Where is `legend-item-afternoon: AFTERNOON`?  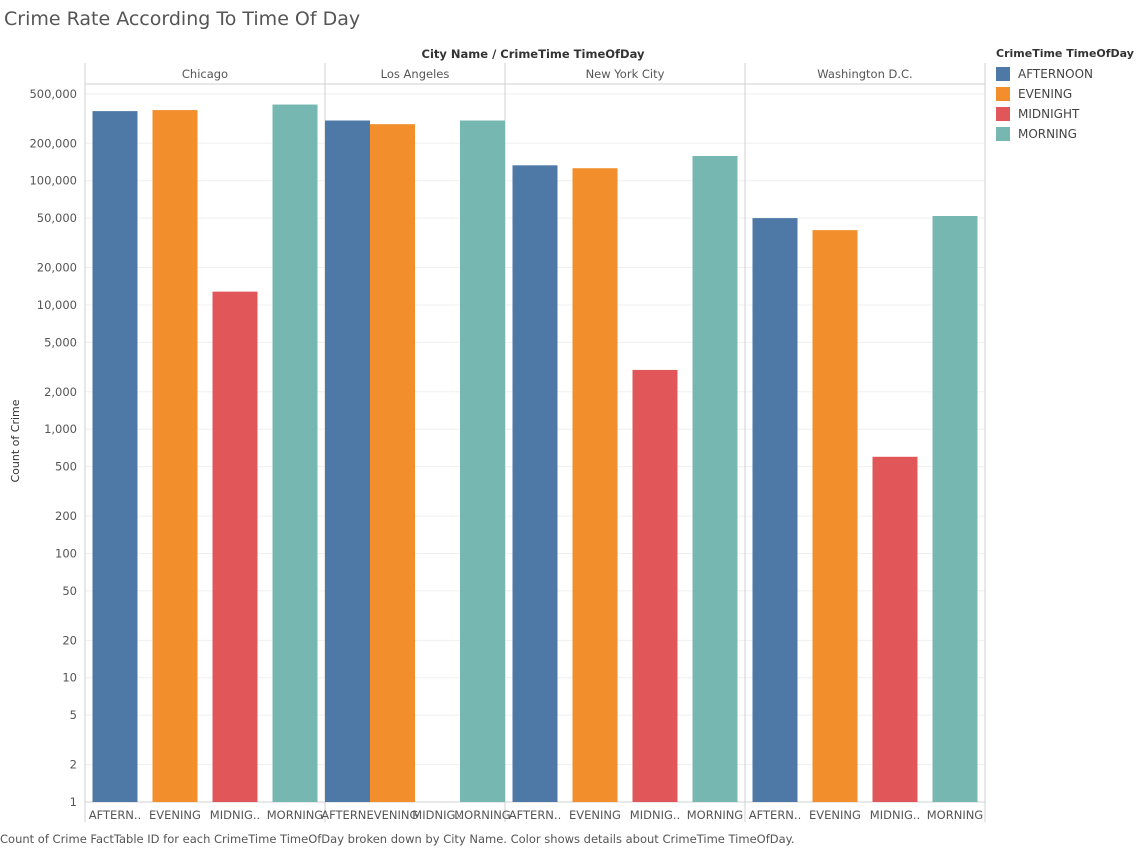 legend-item-afternoon: AFTERNOON is located at coordinates (1065, 74).